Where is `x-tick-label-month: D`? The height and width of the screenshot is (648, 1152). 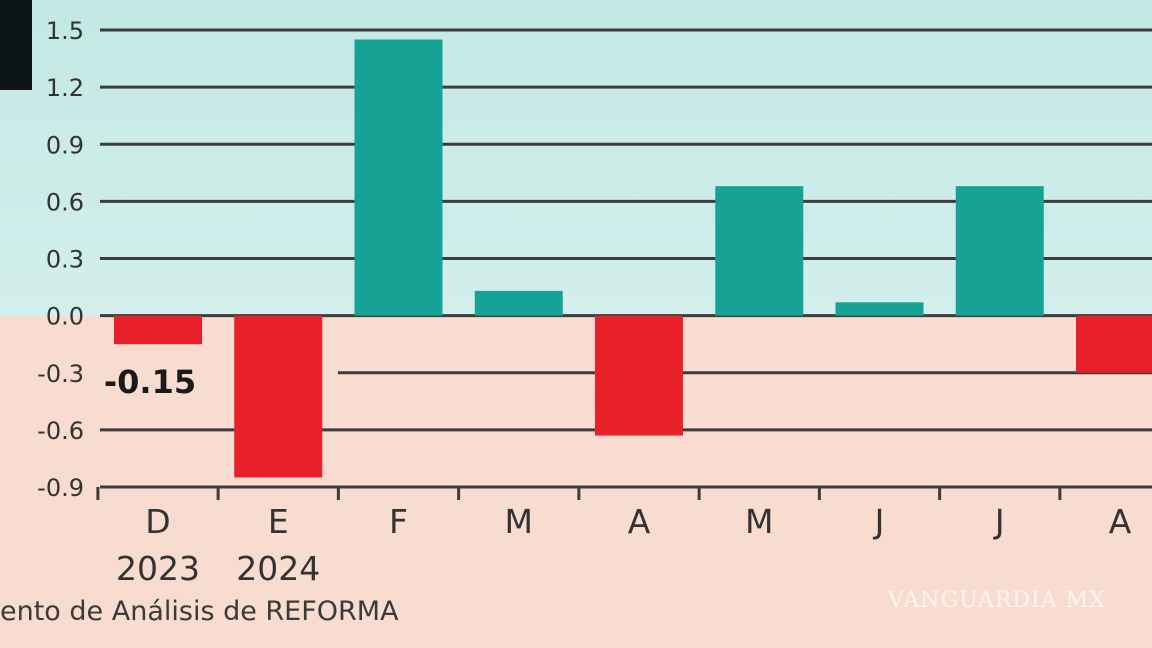 x-tick-label-month: D is located at coordinates (157, 521).